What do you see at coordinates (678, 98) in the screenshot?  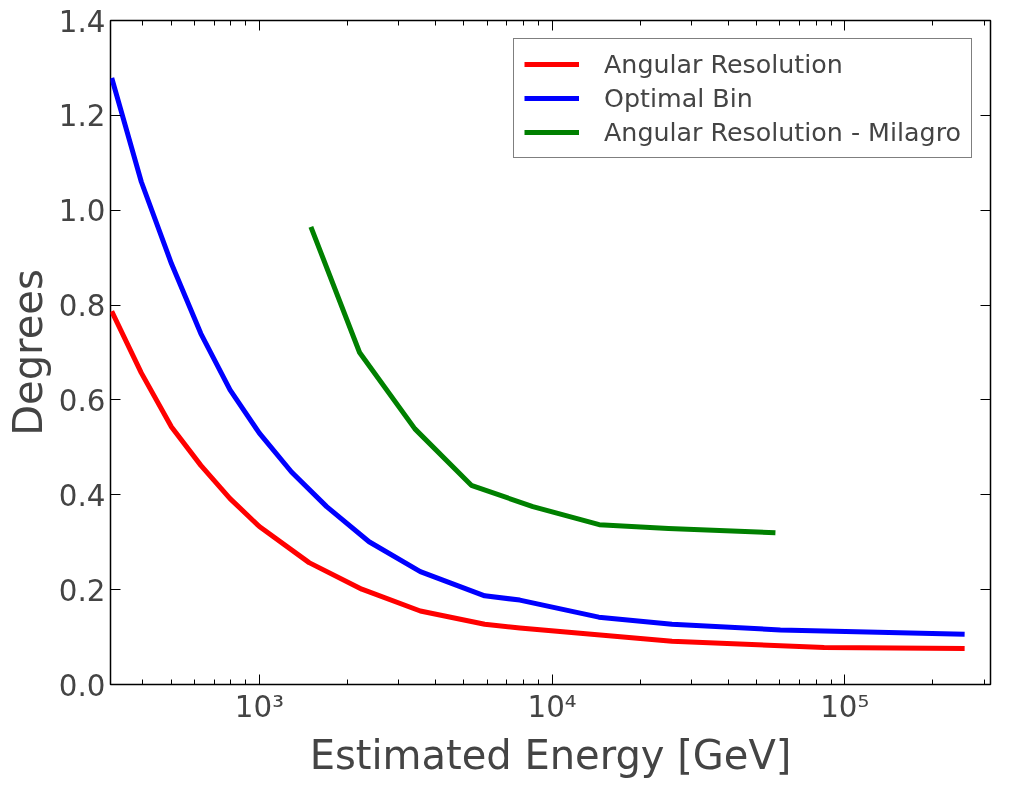 I see `legend-label: Optimal Bin` at bounding box center [678, 98].